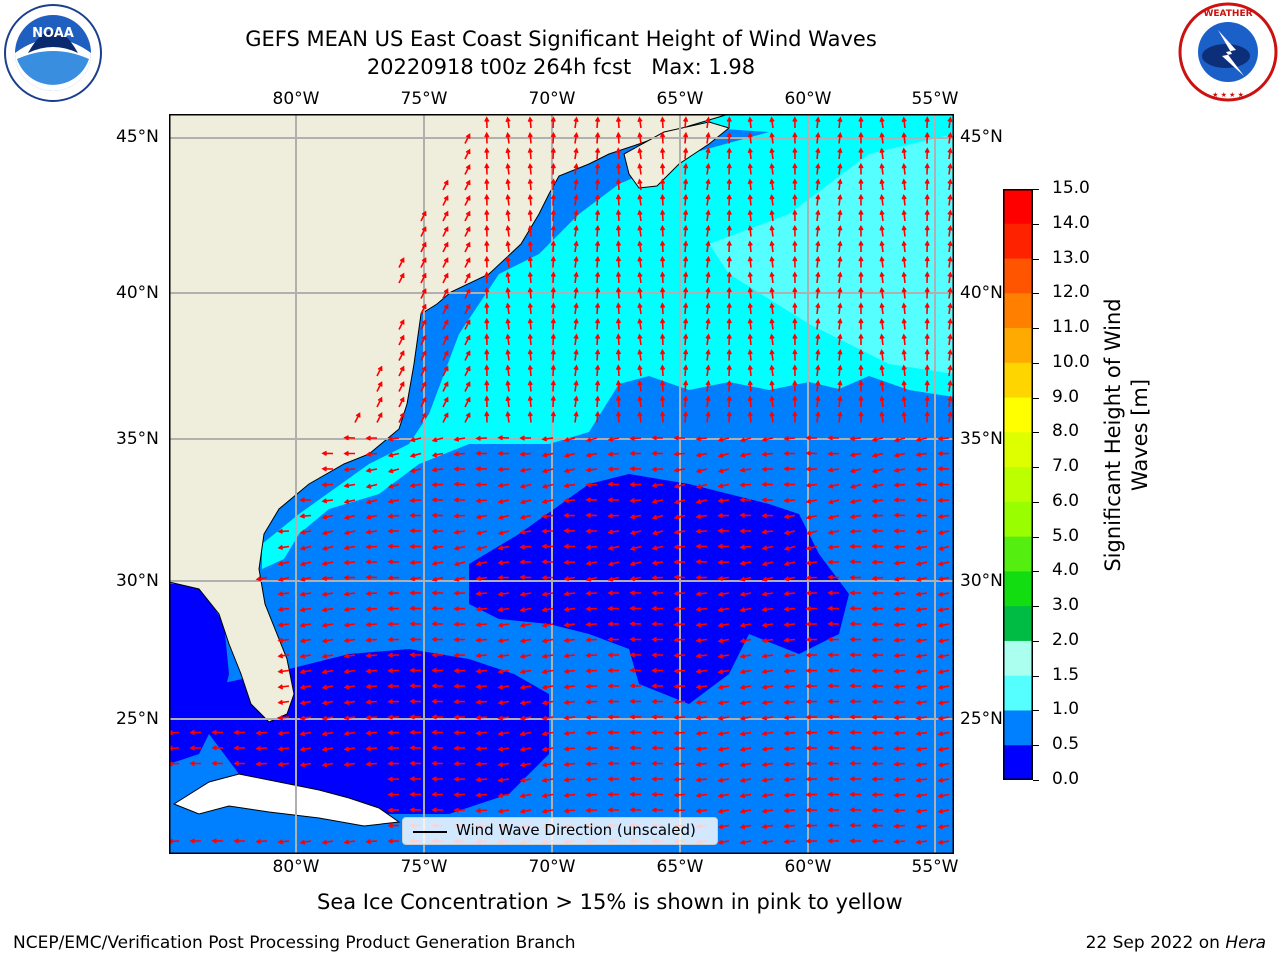  Describe the element at coordinates (1155, 943) in the screenshot. I see `footer-date-text: 22 Sep 2022 on` at that location.